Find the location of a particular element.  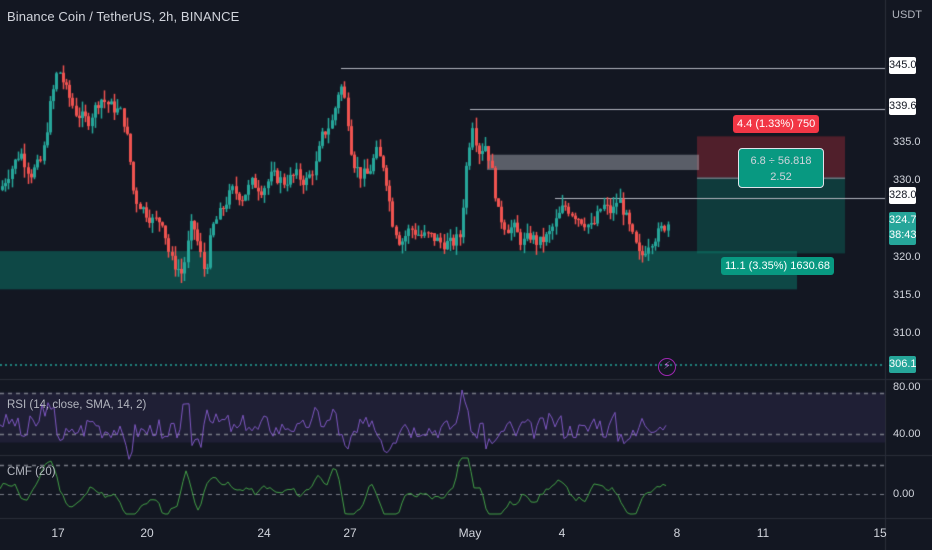

price-tick-320: 320.0 is located at coordinates (907, 257).